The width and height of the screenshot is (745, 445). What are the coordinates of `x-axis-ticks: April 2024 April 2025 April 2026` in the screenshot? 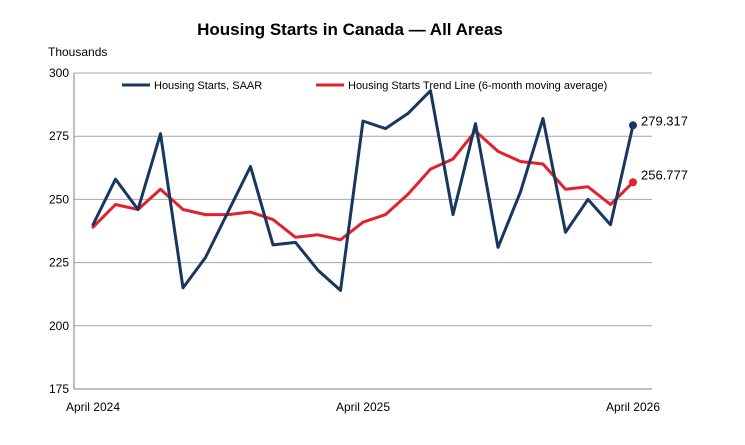 It's located at (363, 407).